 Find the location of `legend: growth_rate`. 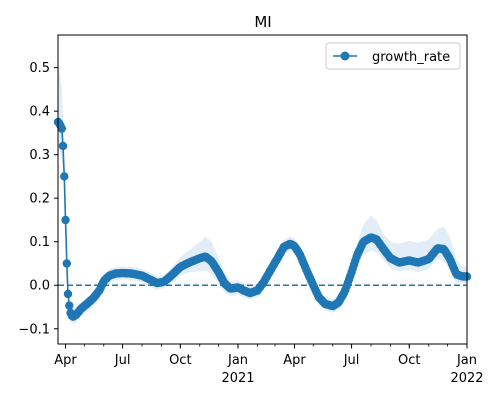

legend: growth_rate is located at coordinates (393, 56).